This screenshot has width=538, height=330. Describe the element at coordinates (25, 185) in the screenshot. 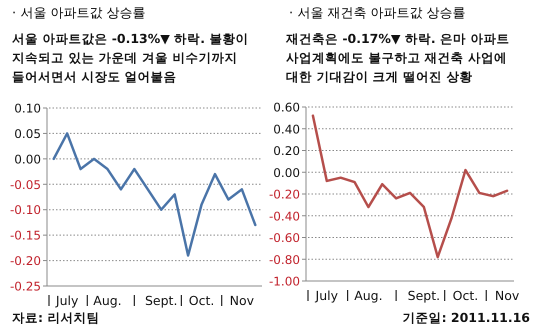

I see `y-tick-label: -0.05` at that location.